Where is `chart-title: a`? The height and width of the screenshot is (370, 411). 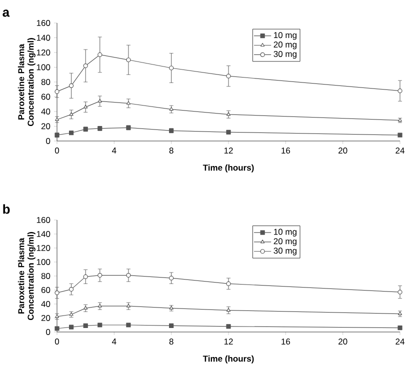
chart-title: a is located at coordinates (6, 13).